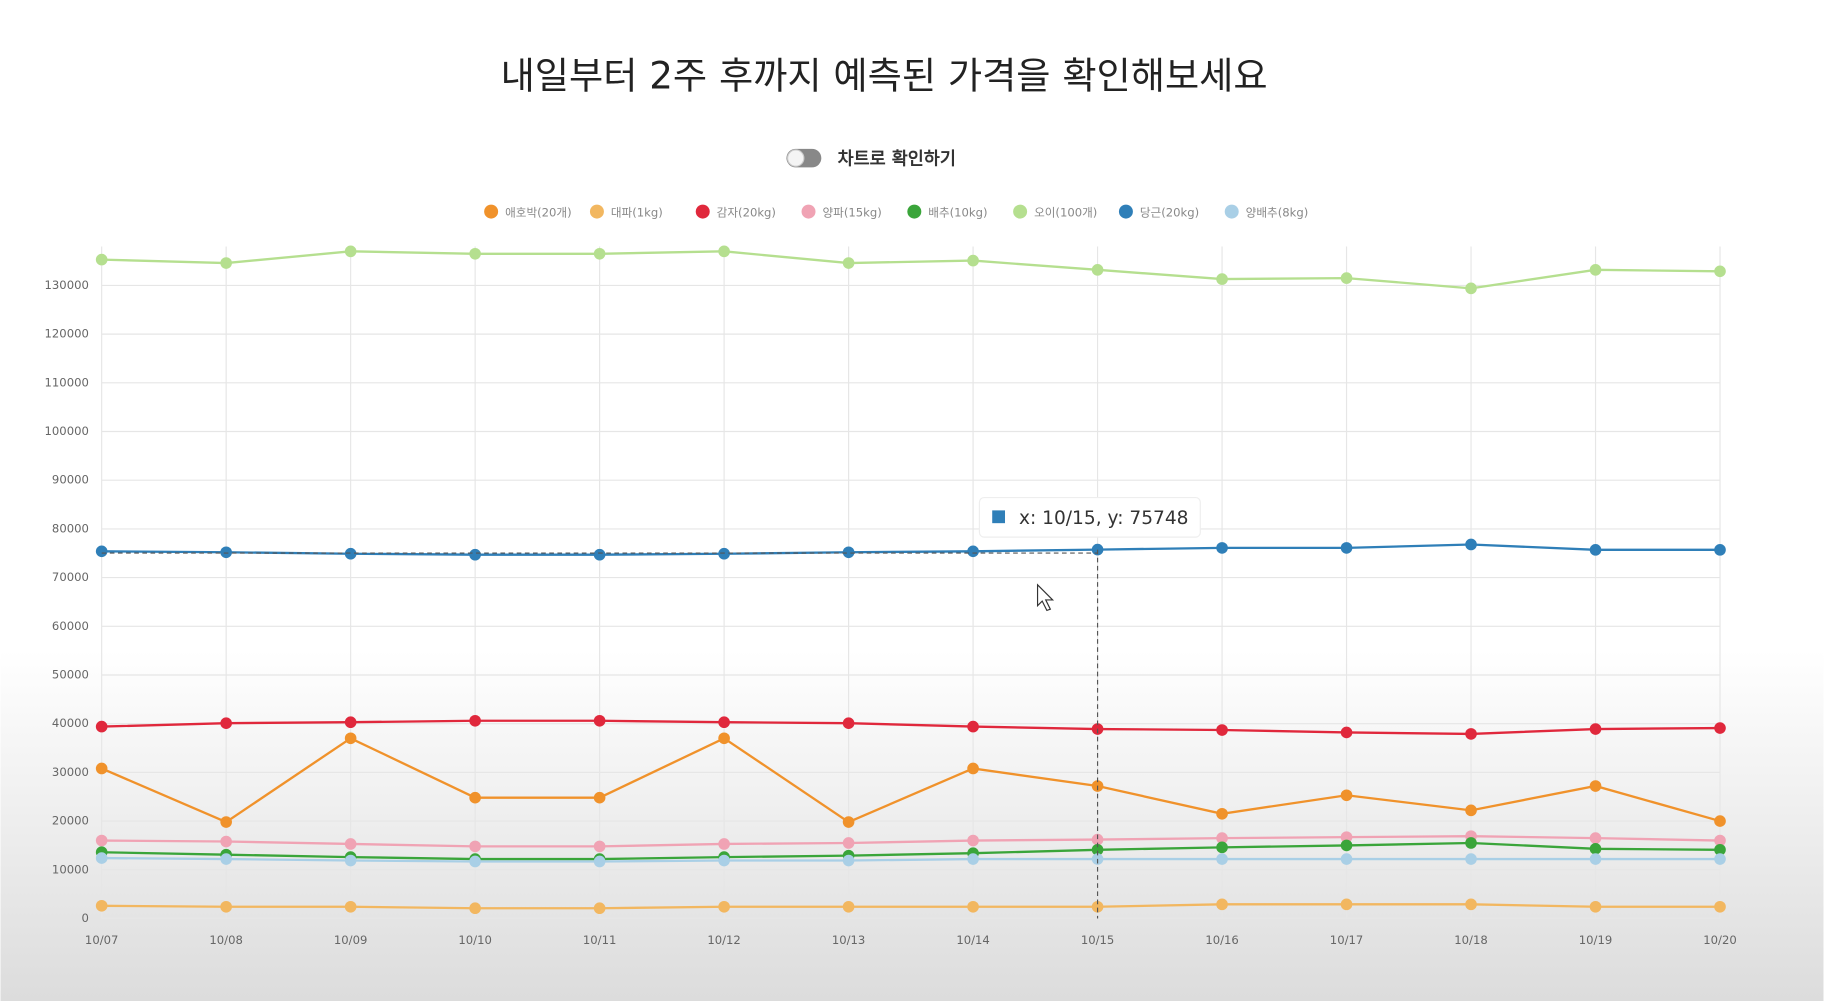 The width and height of the screenshot is (1824, 1005). Describe the element at coordinates (70, 723) in the screenshot. I see `y-tick-label: 40000` at that location.